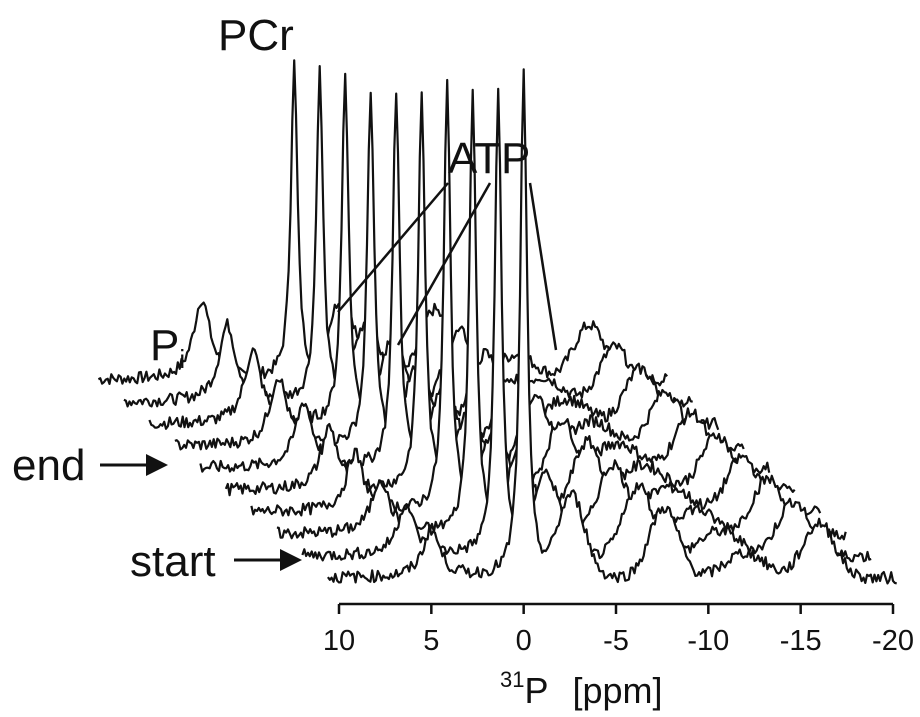 This screenshot has height=717, width=920. Describe the element at coordinates (536, 690) in the screenshot. I see `x-axis-title-main: P` at that location.